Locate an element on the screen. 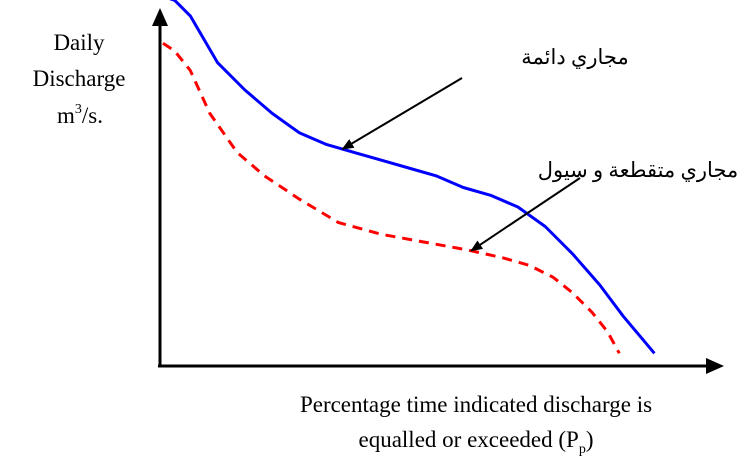  annotation-label-1: مجاري دائمة is located at coordinates (574, 57).